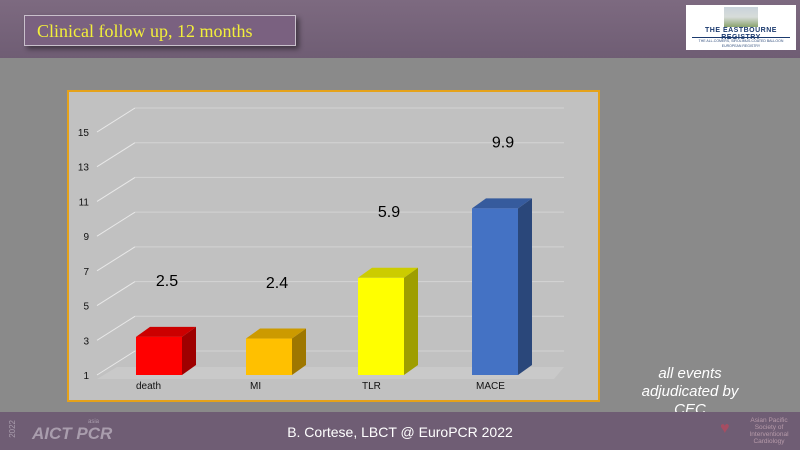 This screenshot has height=450, width=800. I want to click on bar-side-mi, so click(299, 351).